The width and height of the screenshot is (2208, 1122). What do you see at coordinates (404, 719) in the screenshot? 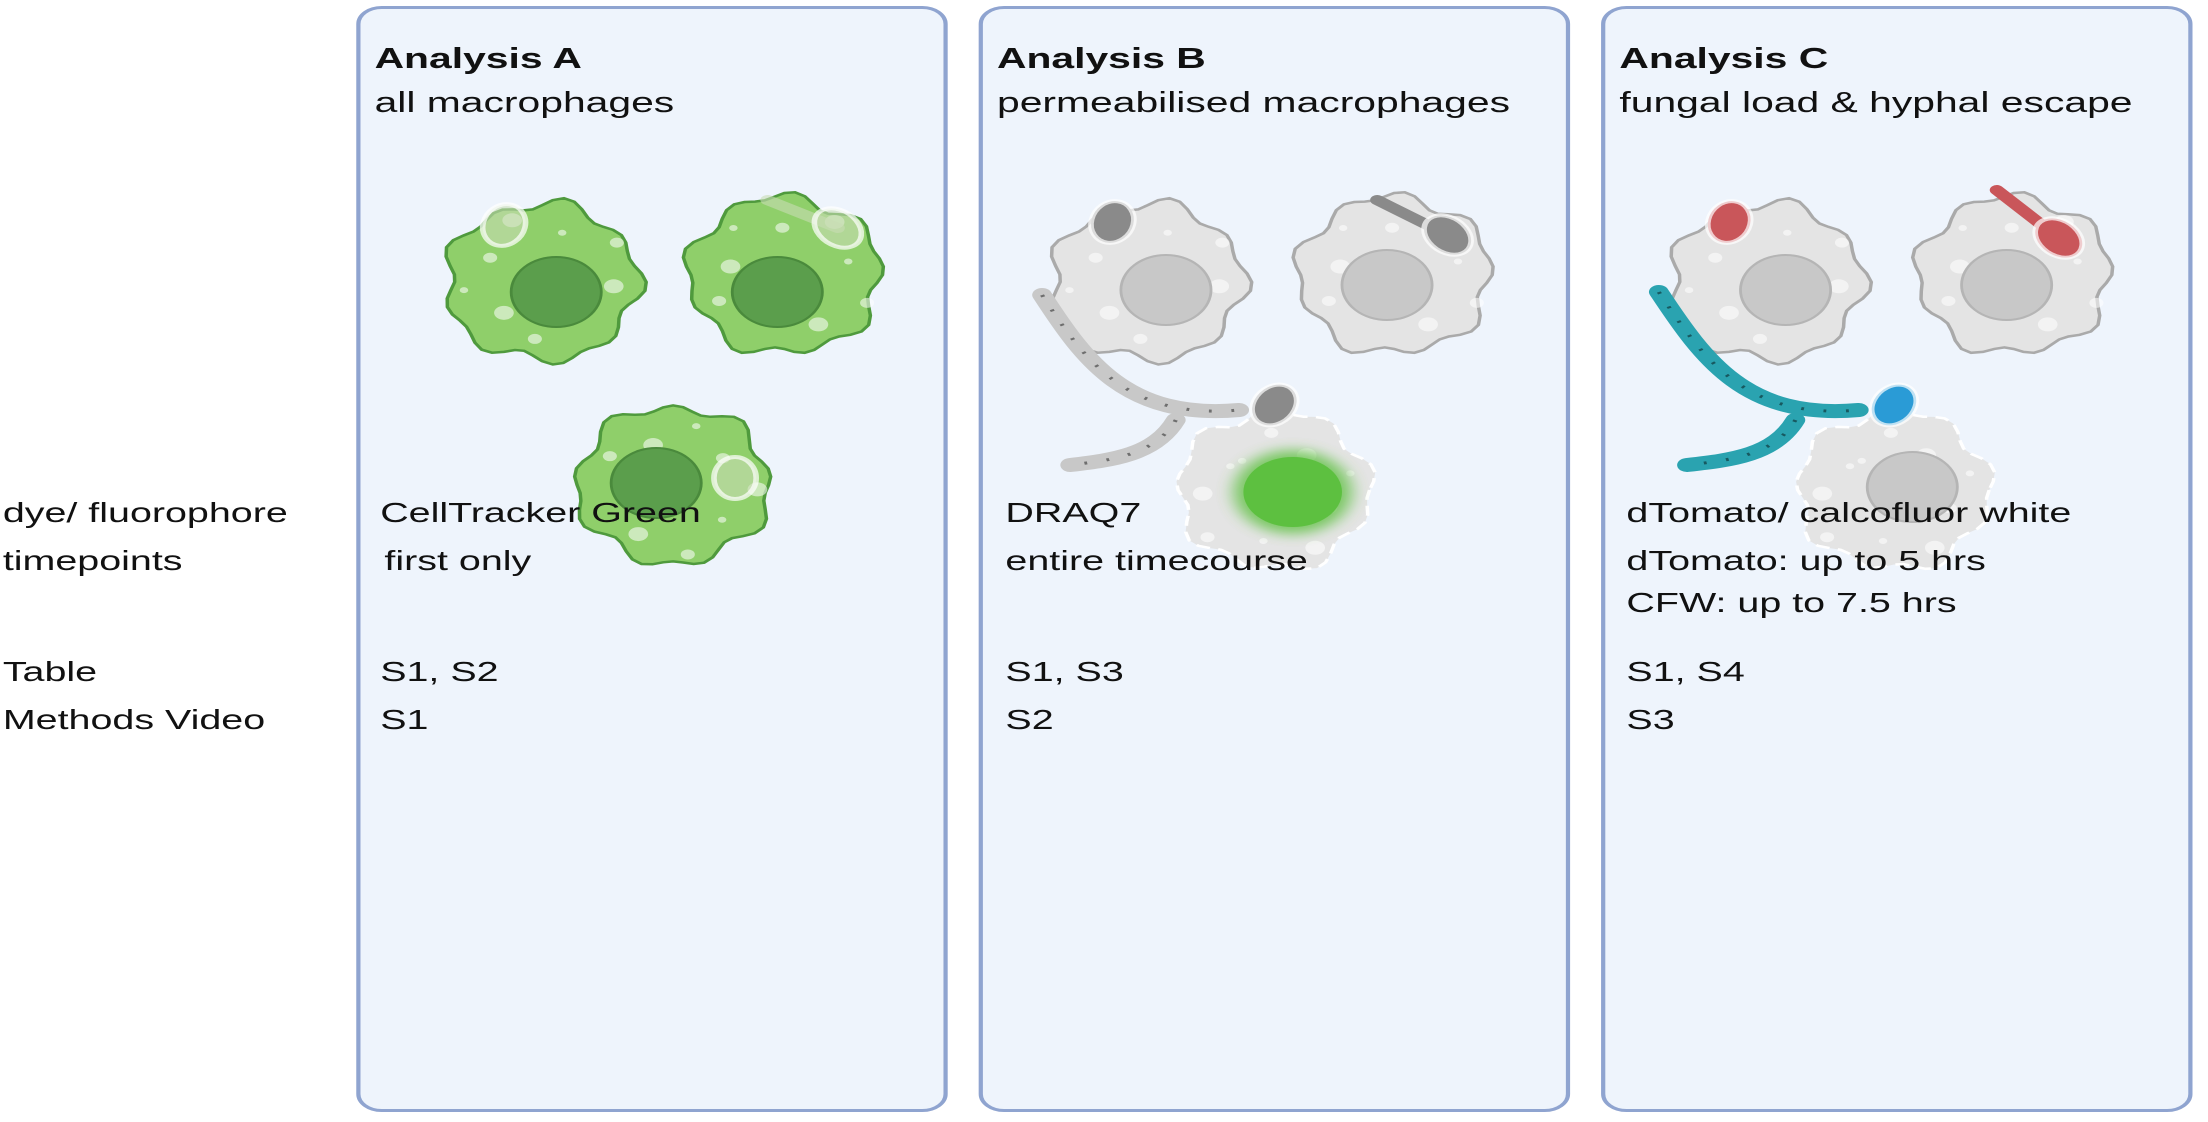
I see `video-value: S1` at bounding box center [404, 719].